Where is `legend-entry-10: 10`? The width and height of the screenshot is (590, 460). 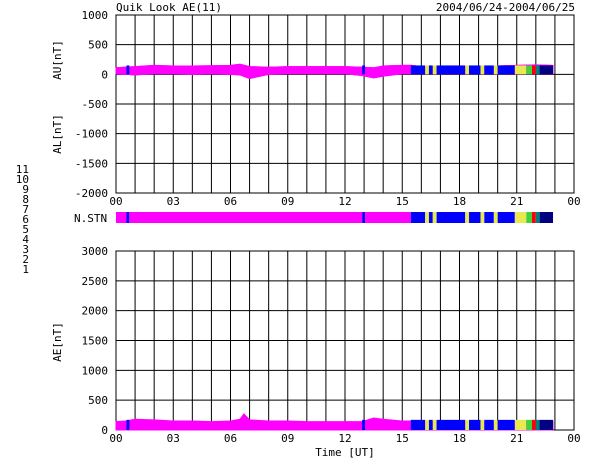 legend-entry-10: 10 is located at coordinates (22, 179).